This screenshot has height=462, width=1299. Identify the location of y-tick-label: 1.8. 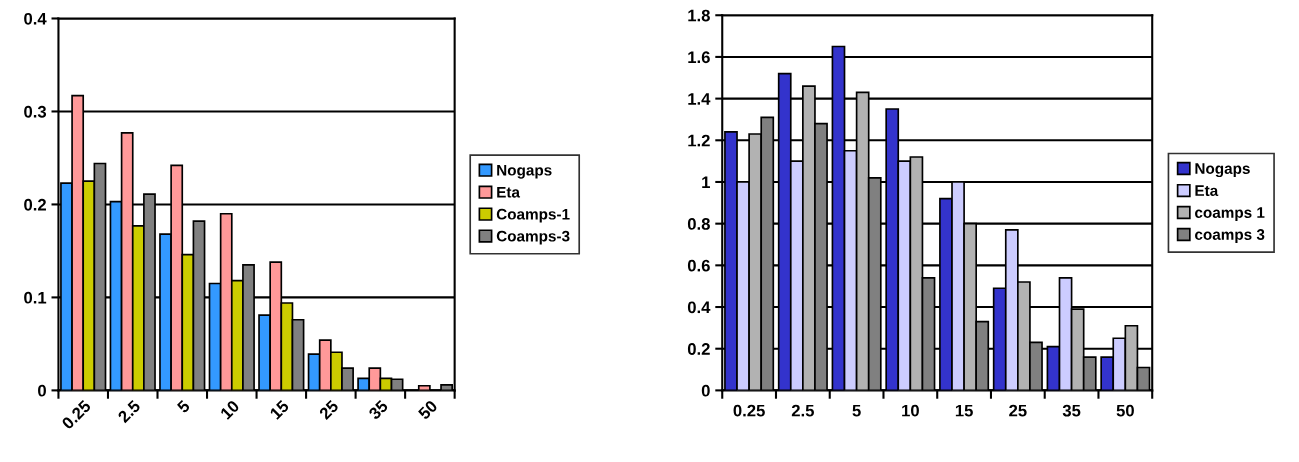
(699, 15).